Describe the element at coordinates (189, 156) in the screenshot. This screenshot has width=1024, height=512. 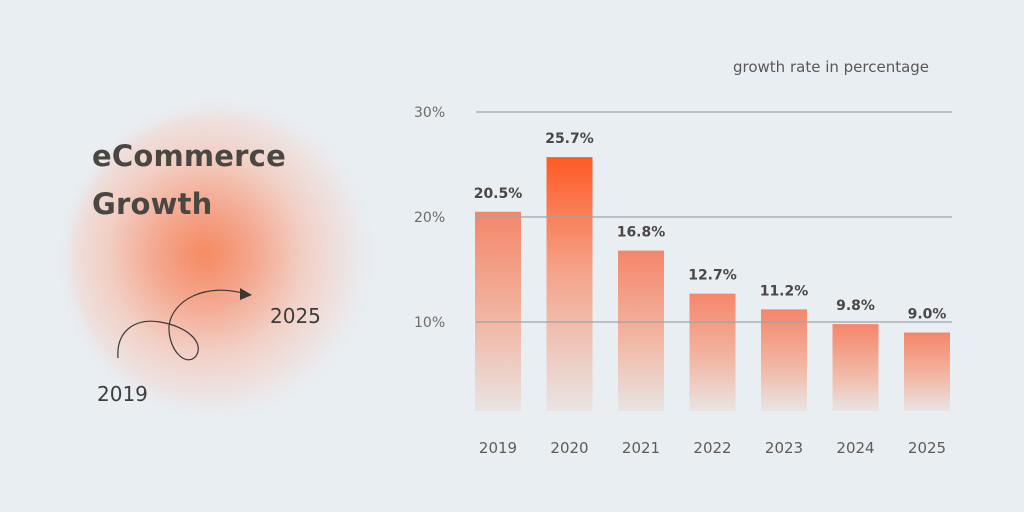
I see `page-title-line-1: eCommerce` at that location.